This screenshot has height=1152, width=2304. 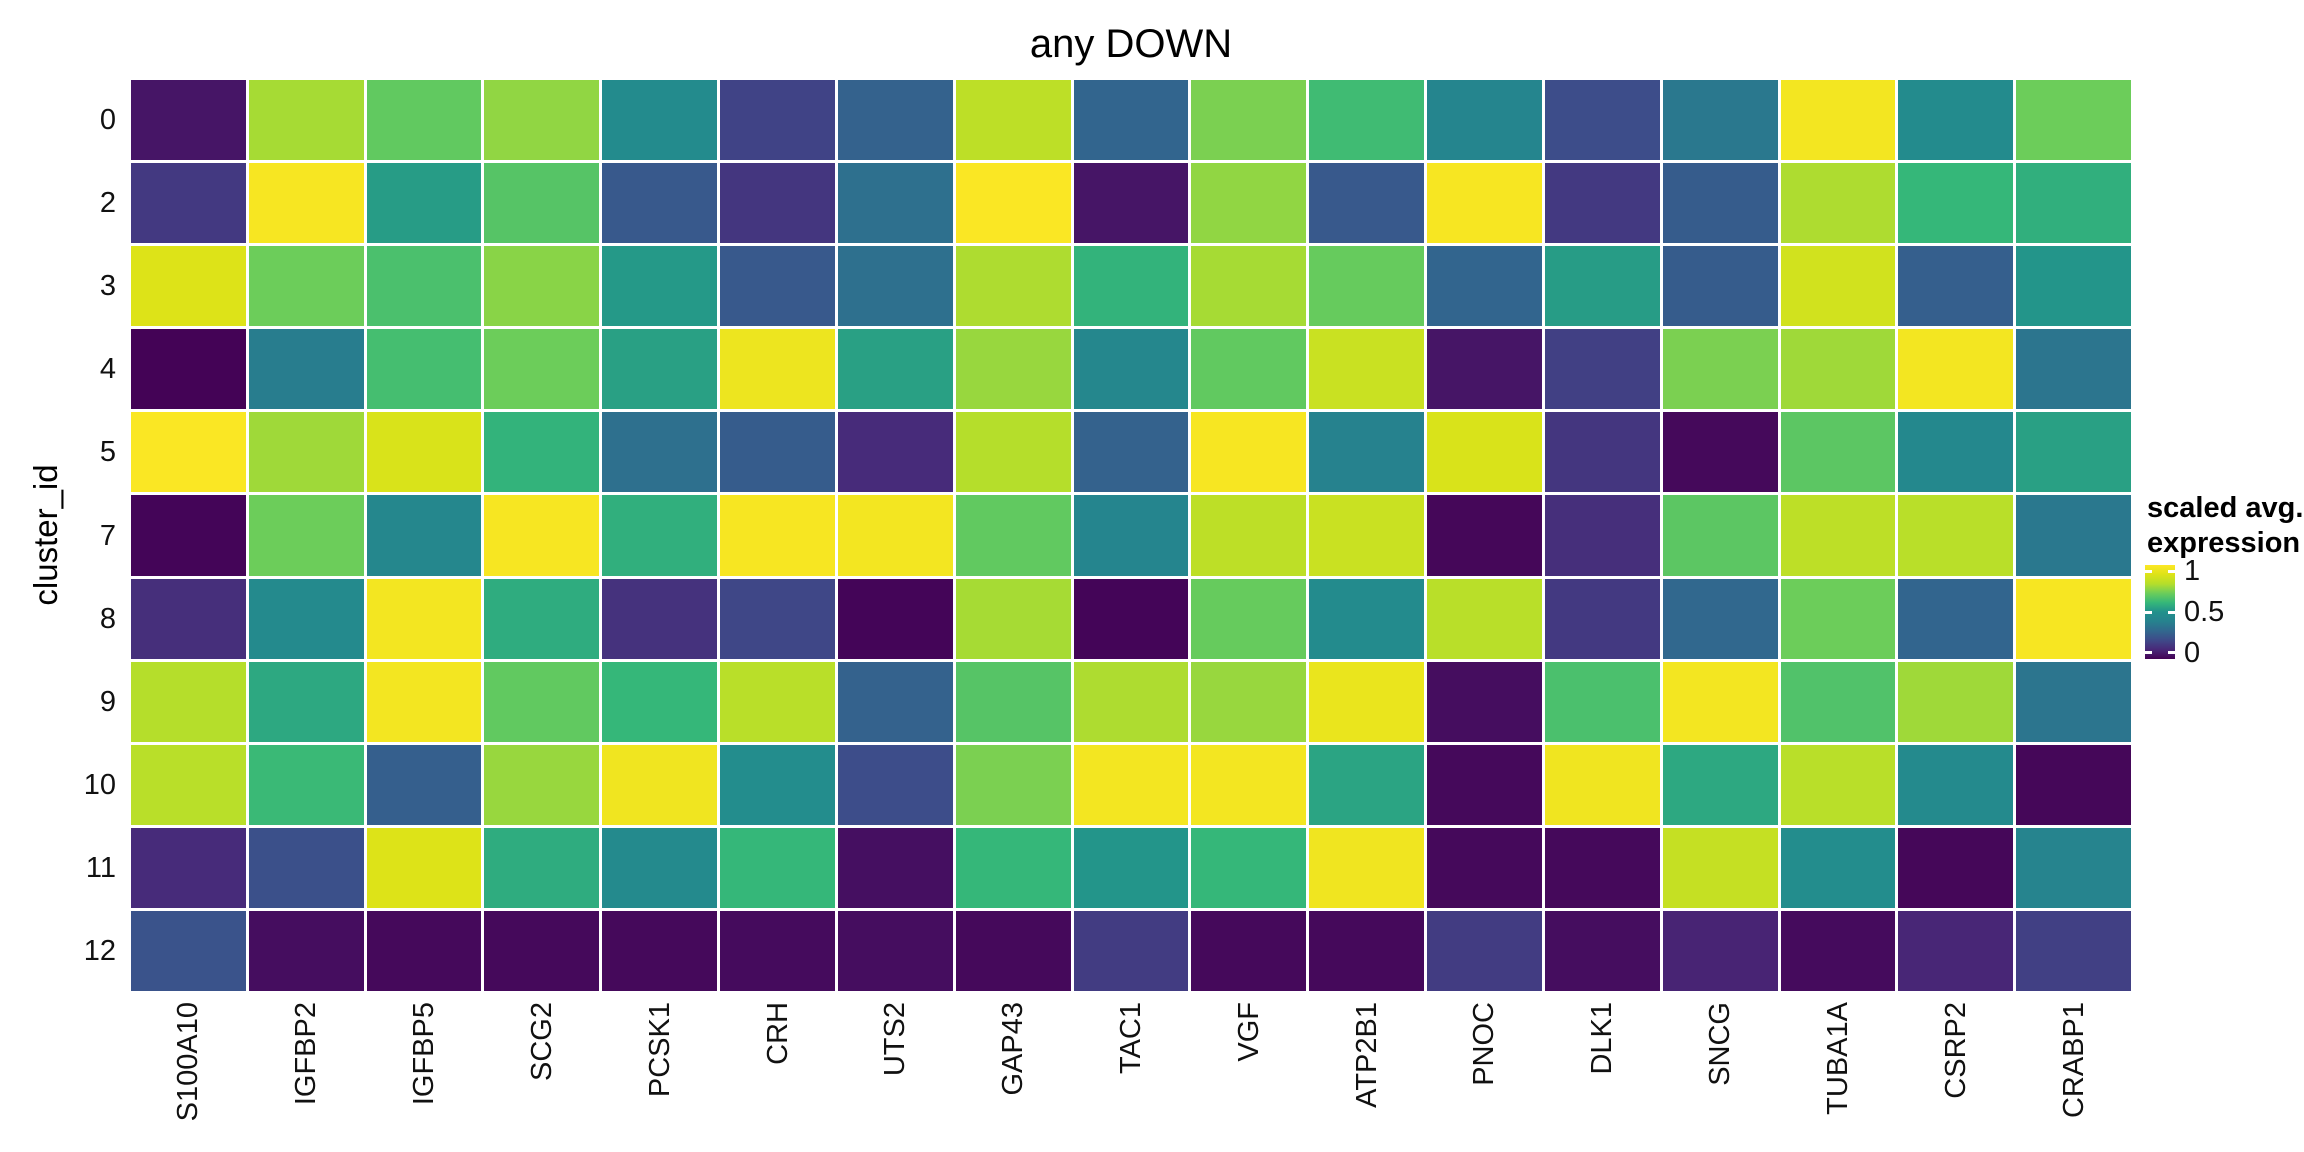 I want to click on x-tick-label: GAP43, so click(x=1013, y=1049).